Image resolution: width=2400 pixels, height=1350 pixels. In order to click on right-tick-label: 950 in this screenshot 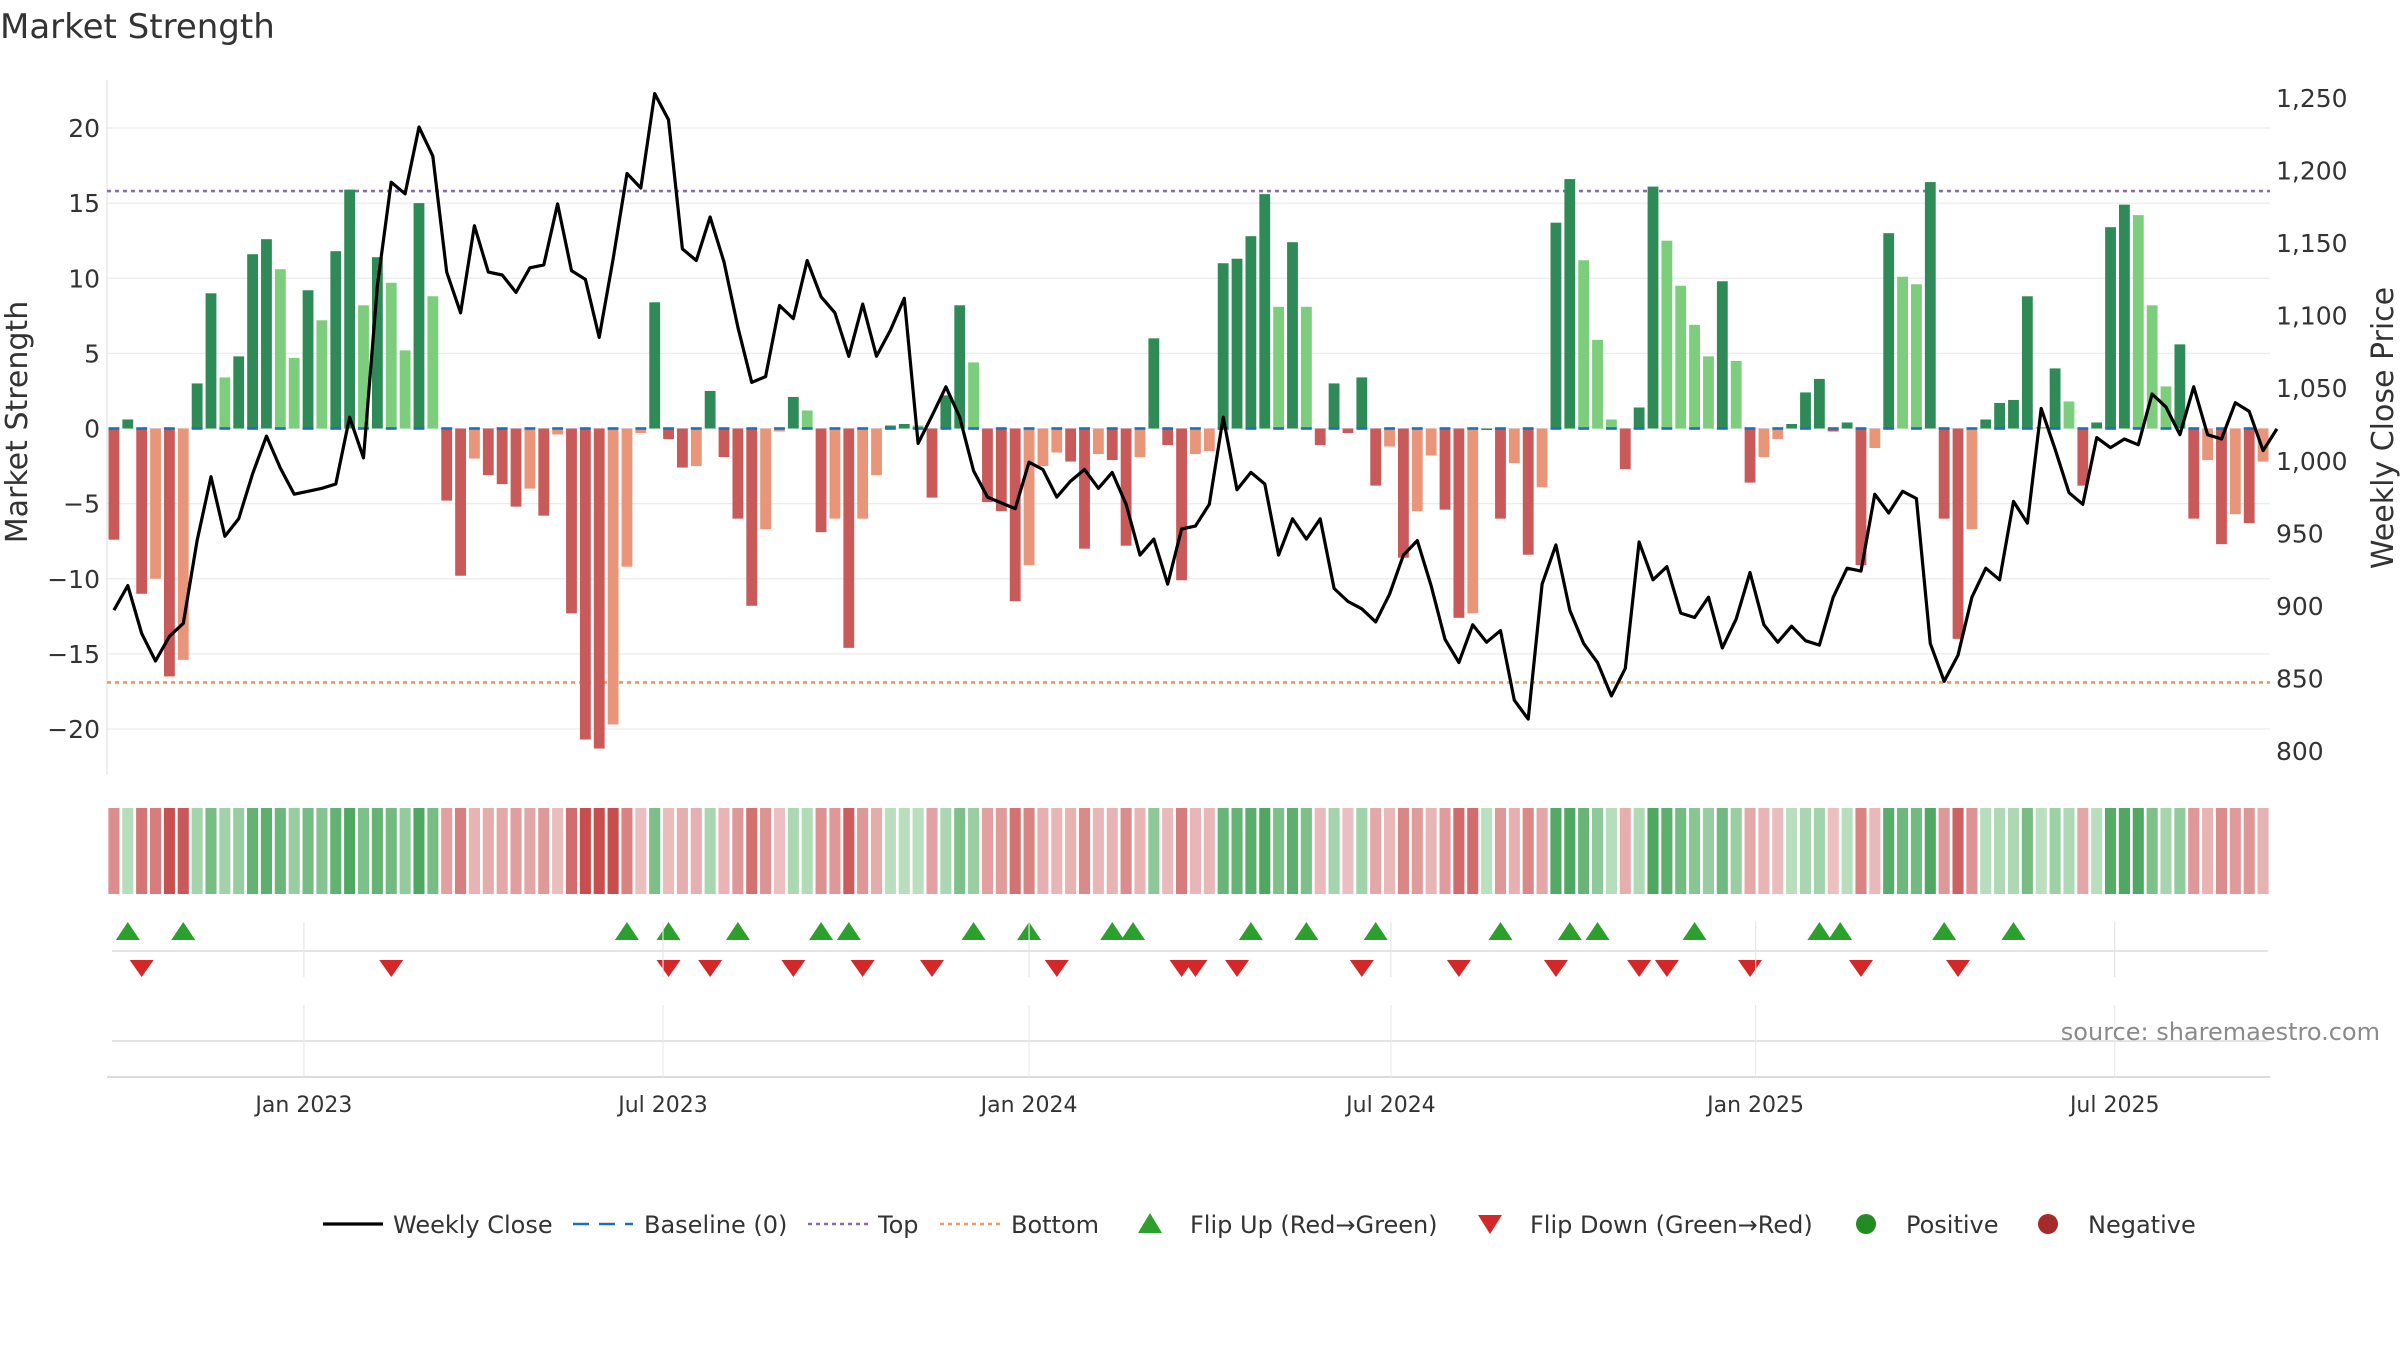, I will do `click(2300, 533)`.